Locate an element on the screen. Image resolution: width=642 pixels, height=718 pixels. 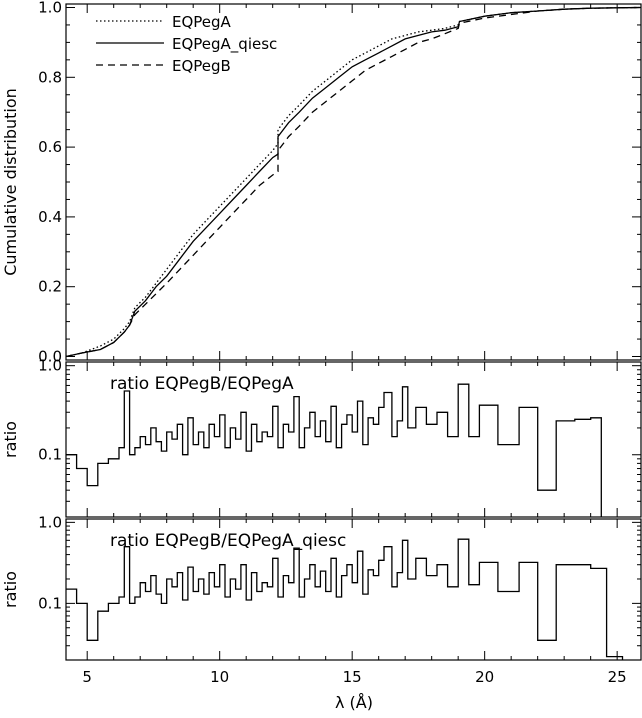
y-tick-label: 0.6 is located at coordinates (50, 147).